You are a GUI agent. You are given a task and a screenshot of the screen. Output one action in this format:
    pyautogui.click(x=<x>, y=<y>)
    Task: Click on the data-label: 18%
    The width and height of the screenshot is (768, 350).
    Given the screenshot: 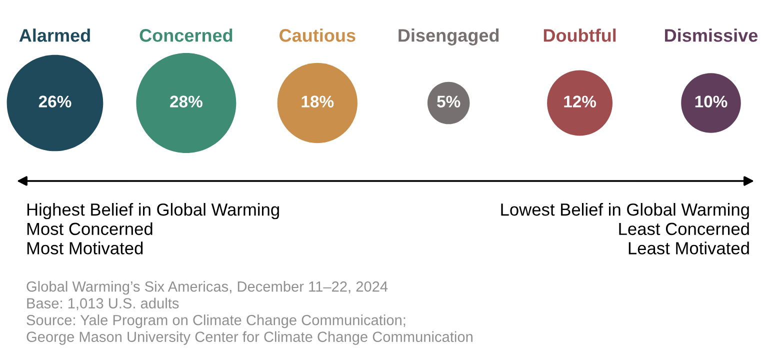 What is the action you would take?
    pyautogui.click(x=318, y=102)
    